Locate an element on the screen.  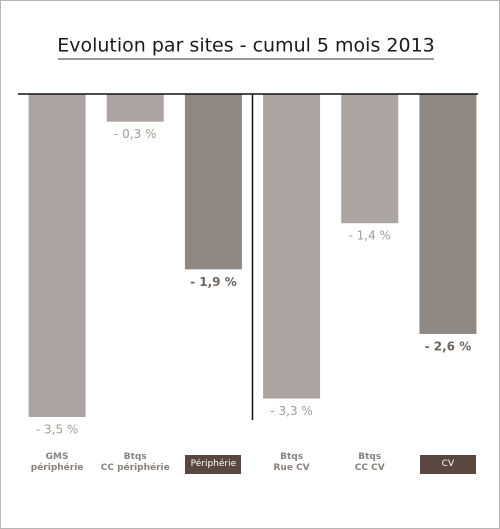
x-tick-label: Périphérie is located at coordinates (213, 464).